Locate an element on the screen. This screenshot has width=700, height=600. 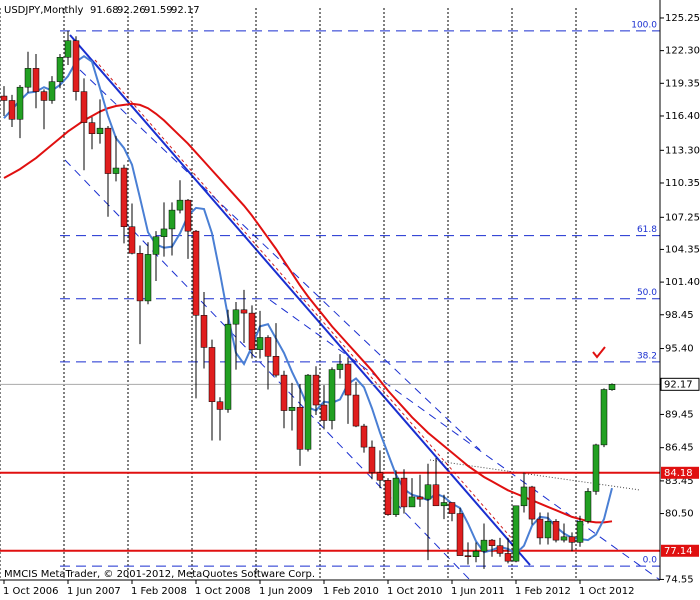
y-tick-label: 89.45 is located at coordinates (679, 414).